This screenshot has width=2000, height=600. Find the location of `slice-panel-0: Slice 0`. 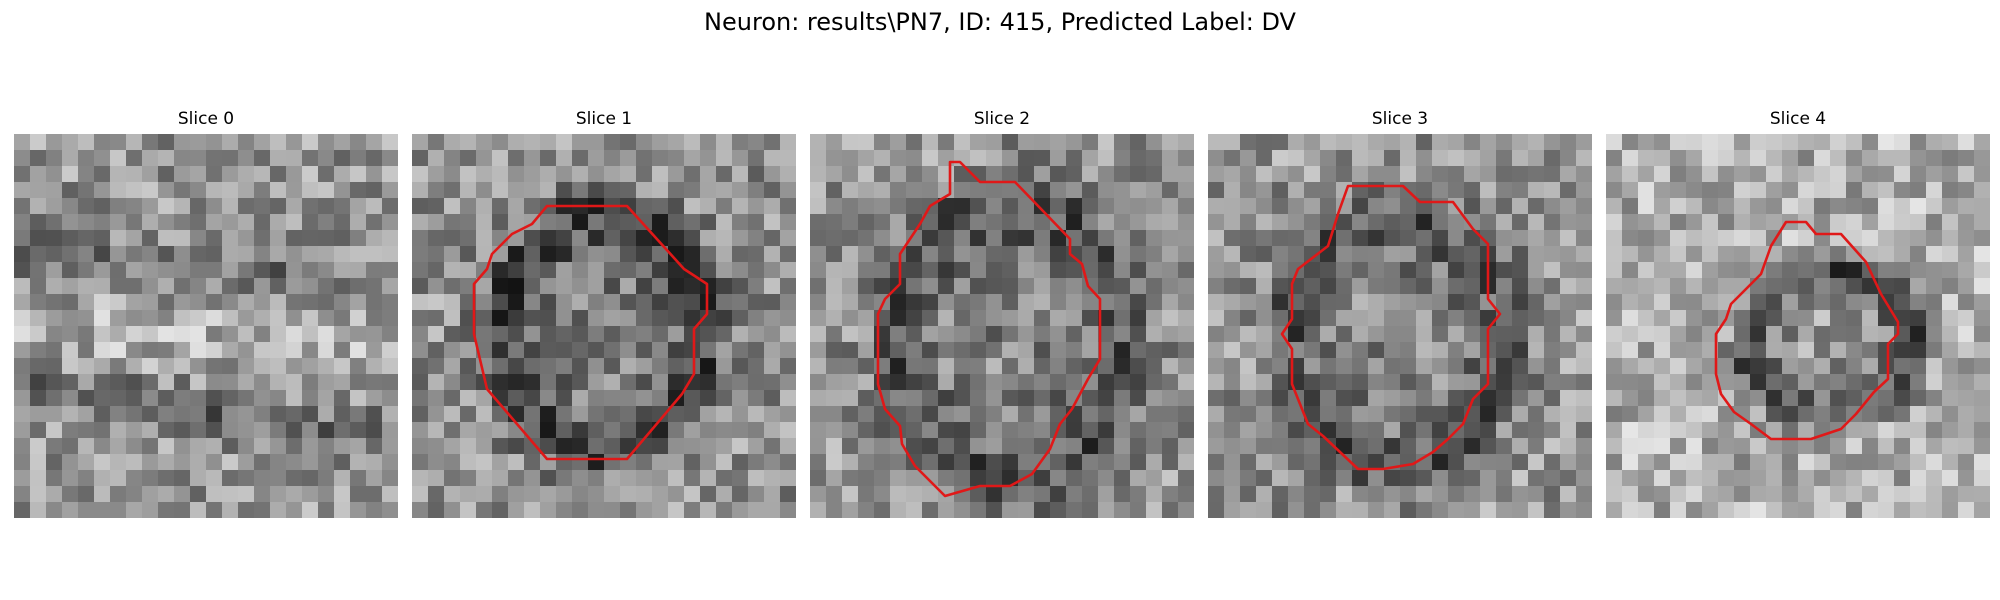

slice-panel-0: Slice 0 is located at coordinates (206, 312).